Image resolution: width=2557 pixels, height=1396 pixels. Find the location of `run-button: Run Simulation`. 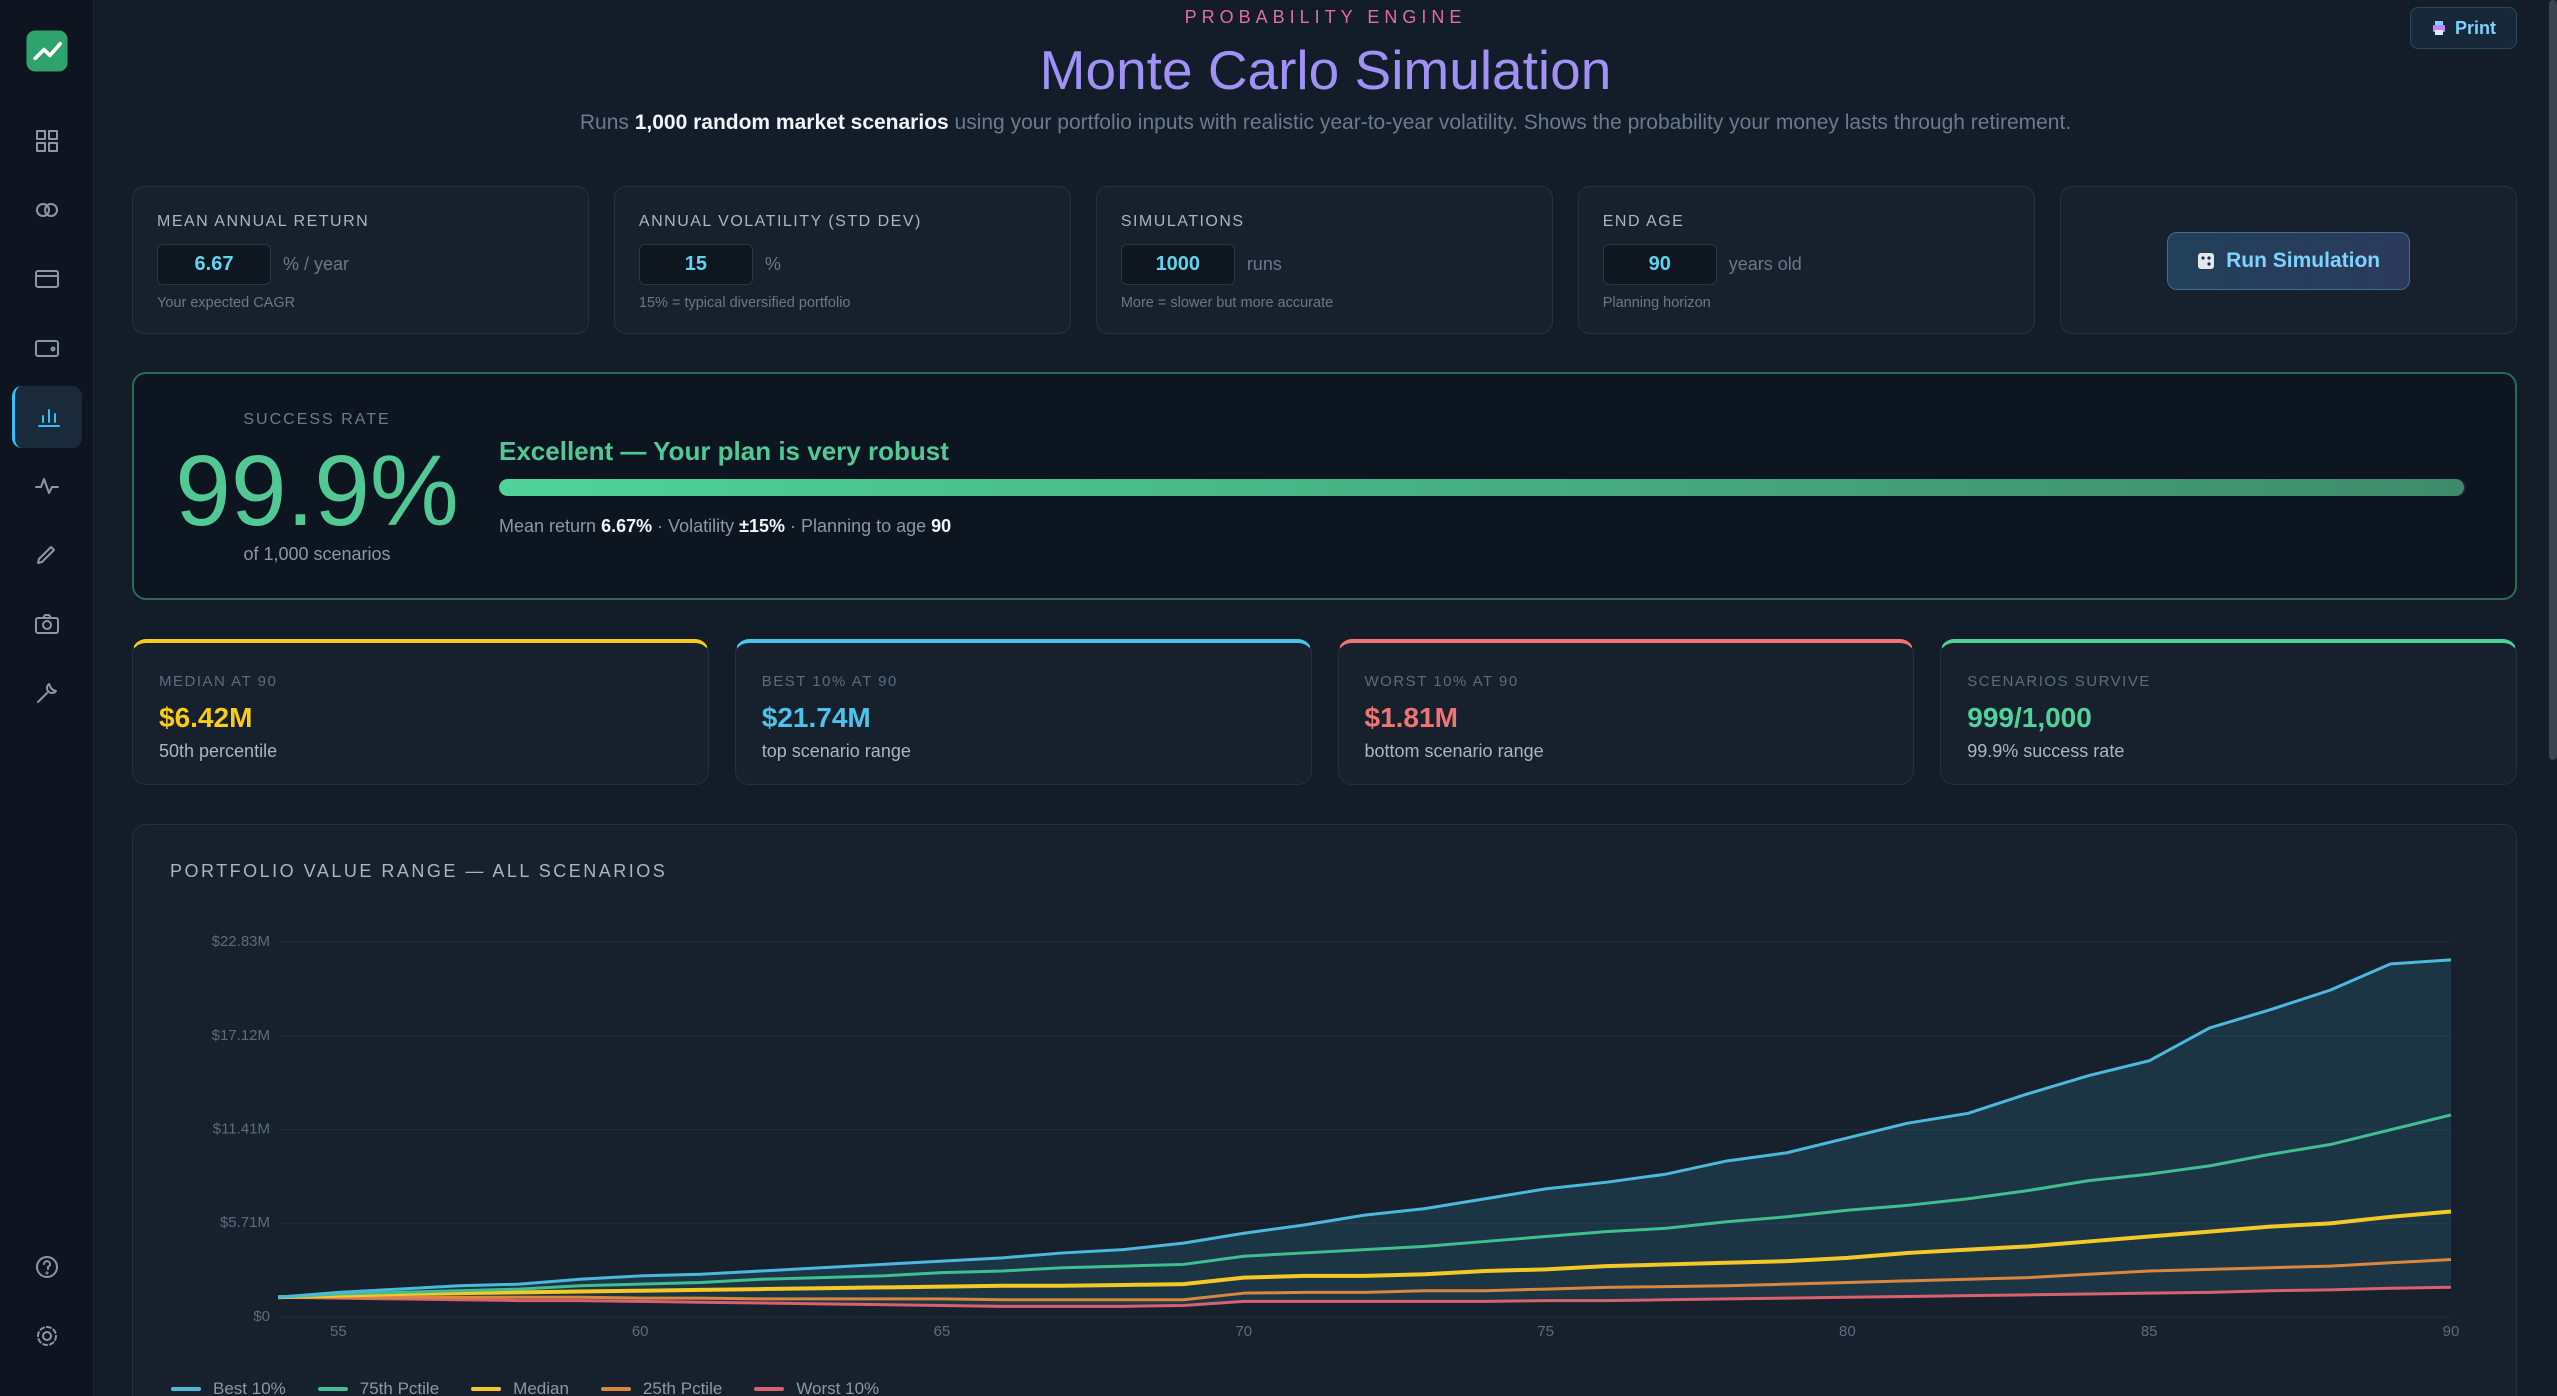

run-button: Run Simulation is located at coordinates (2288, 261).